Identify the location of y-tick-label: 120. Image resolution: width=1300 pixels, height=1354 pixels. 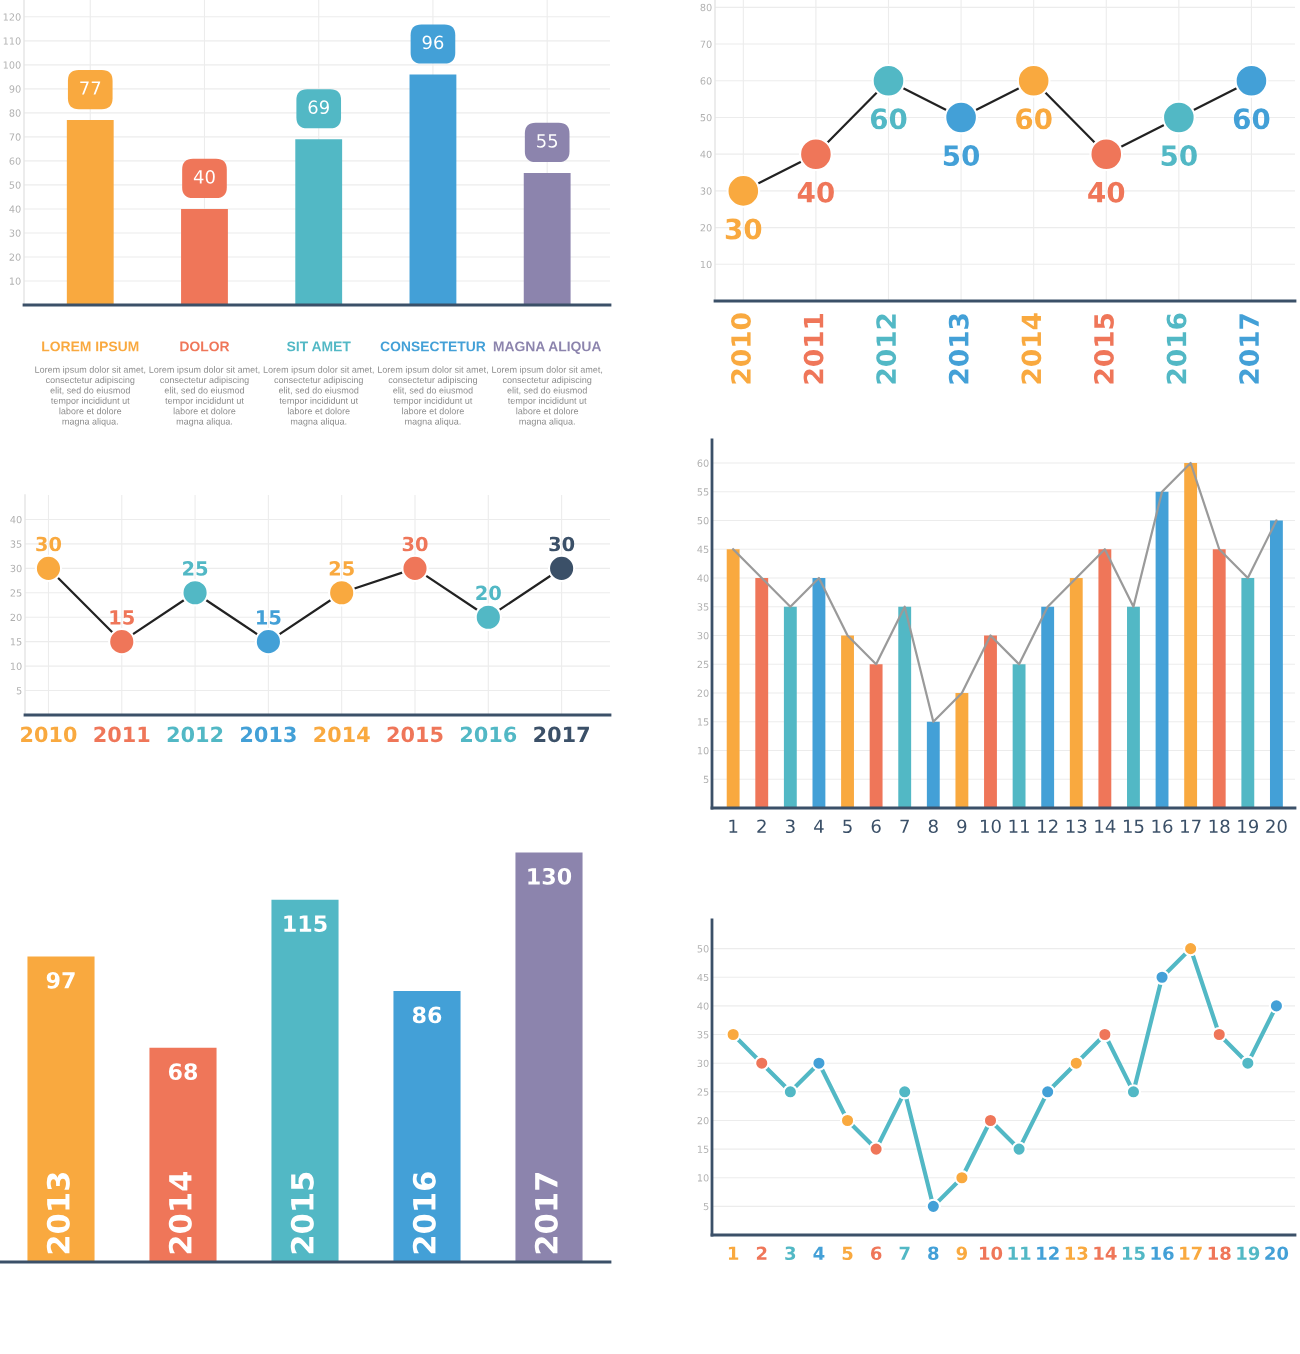
(12, 17).